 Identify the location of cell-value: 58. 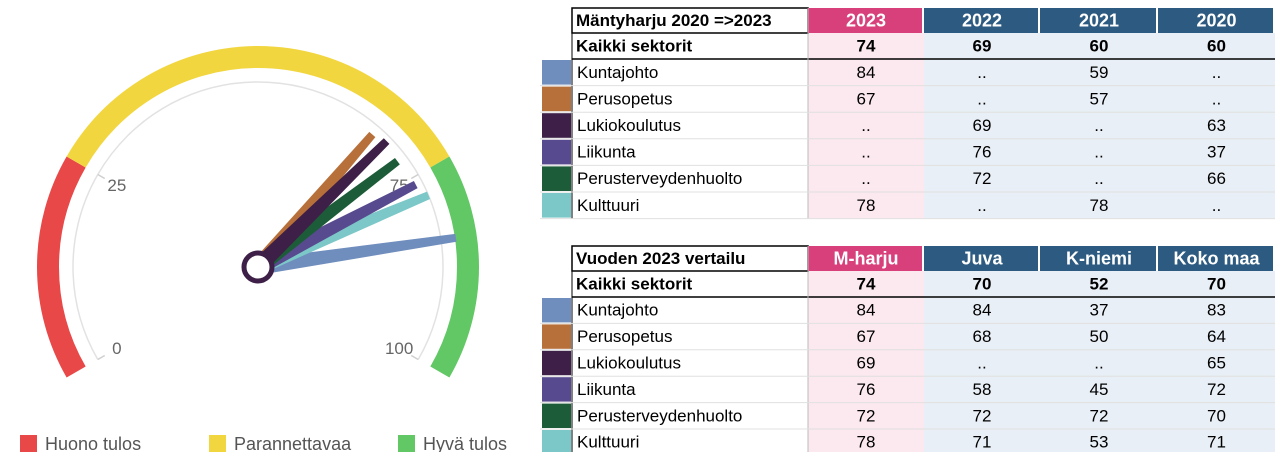
(982, 389).